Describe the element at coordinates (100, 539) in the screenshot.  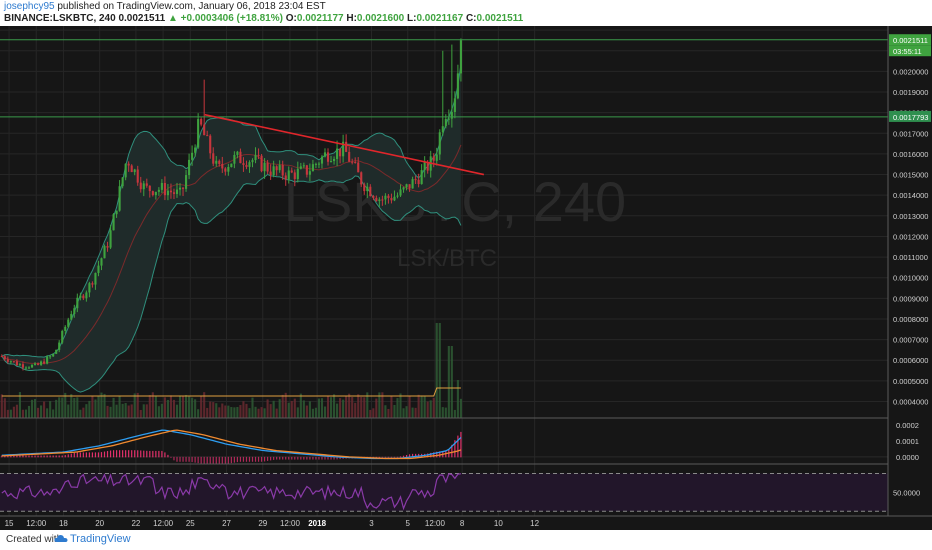
I see `tradingview-logo: TradingView` at that location.